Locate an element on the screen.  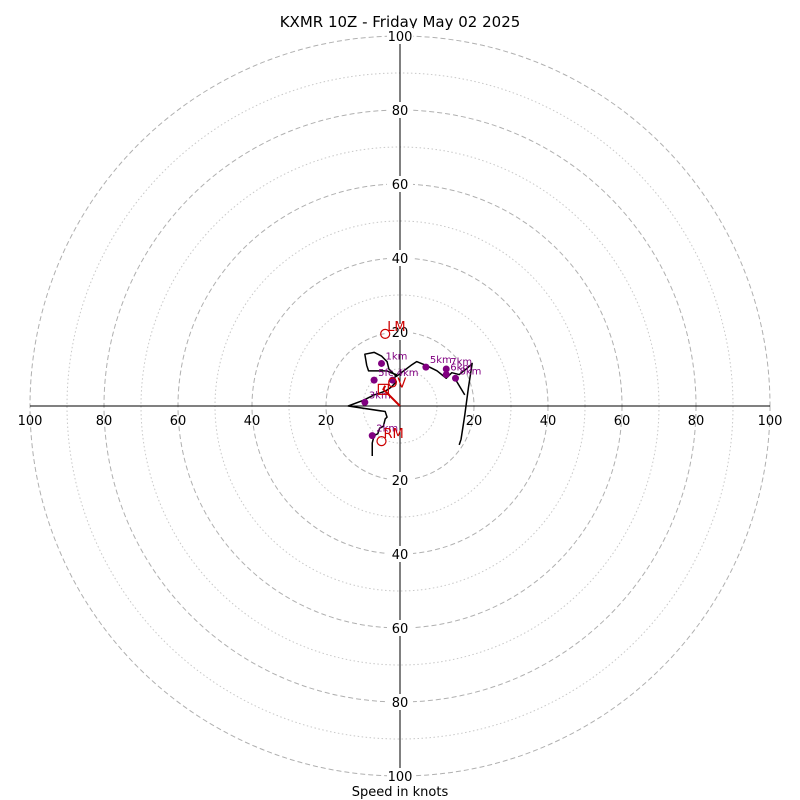
height-marker-5fc is located at coordinates (374, 380).